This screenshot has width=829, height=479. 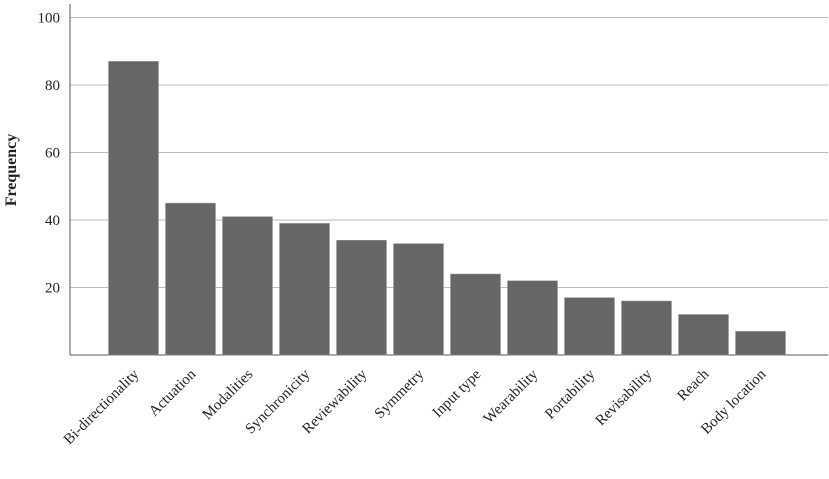 What do you see at coordinates (511, 396) in the screenshot?
I see `x-tick-label: Wearability` at bounding box center [511, 396].